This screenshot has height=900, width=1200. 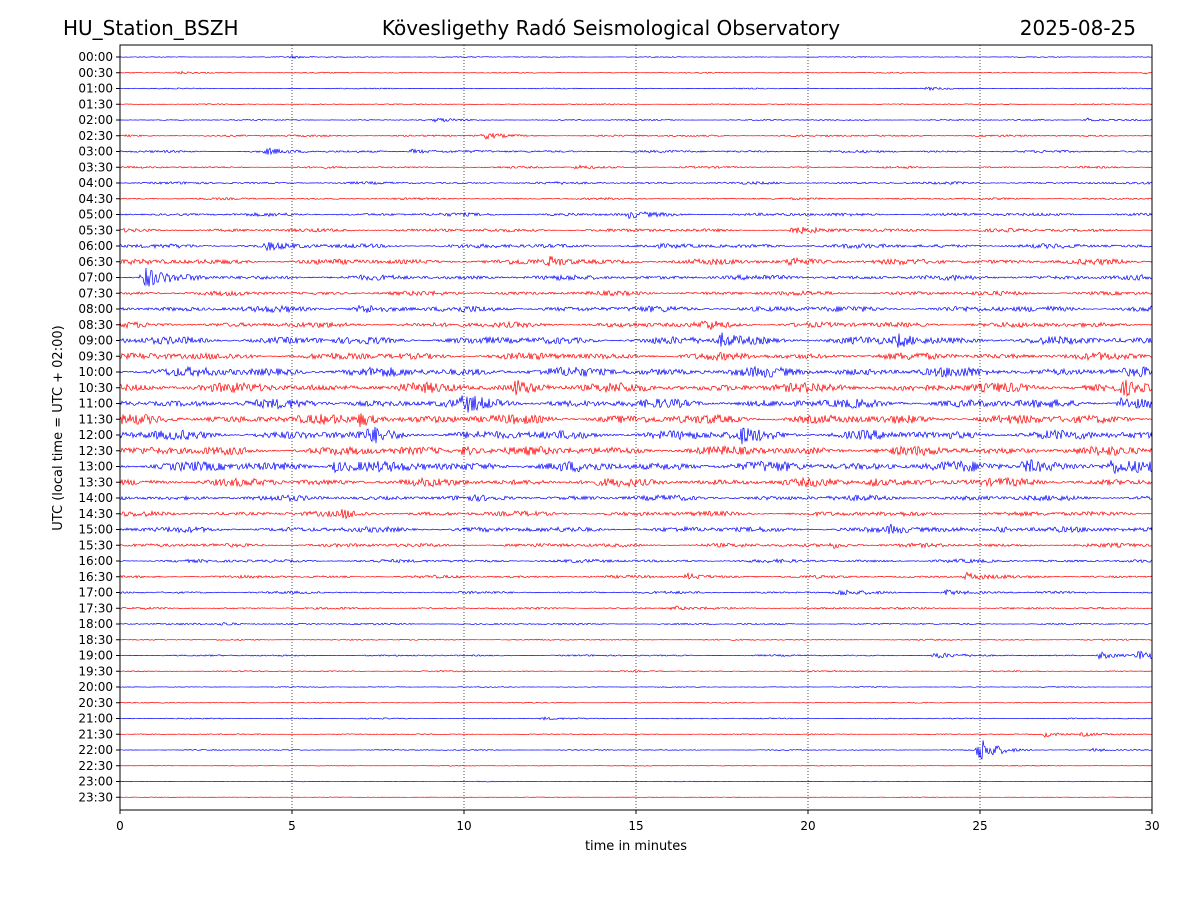 I want to click on y-tick-label-18:00: 18:00, so click(x=95, y=624).